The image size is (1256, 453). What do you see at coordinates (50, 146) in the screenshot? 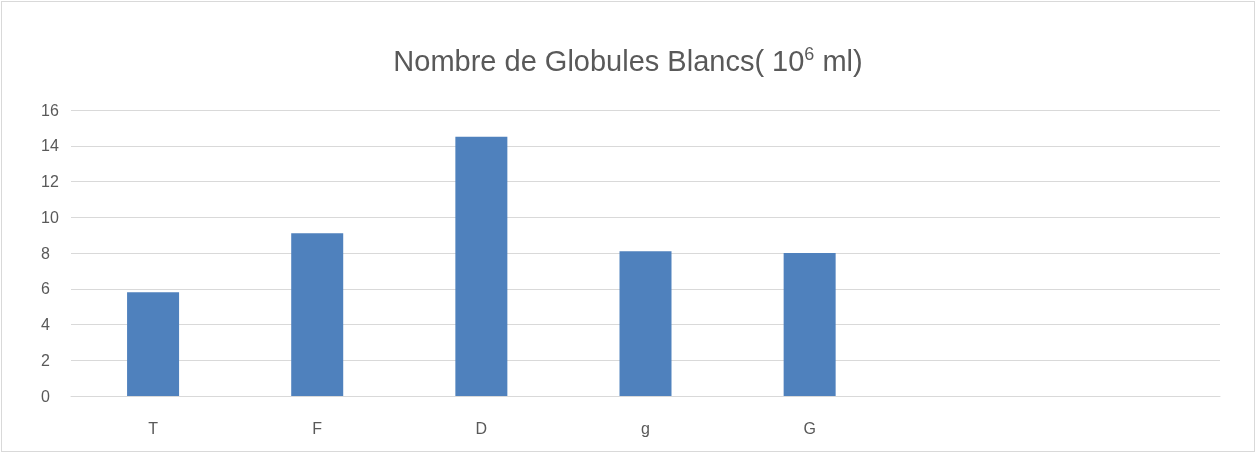
I see `y-tick-label: 14` at bounding box center [50, 146].